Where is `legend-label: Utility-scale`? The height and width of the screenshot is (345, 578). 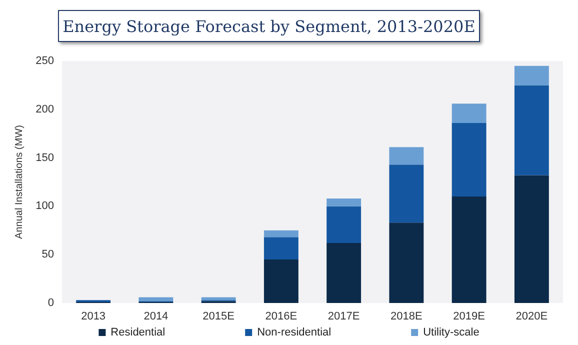
legend-label: Utility-scale is located at coordinates (451, 332).